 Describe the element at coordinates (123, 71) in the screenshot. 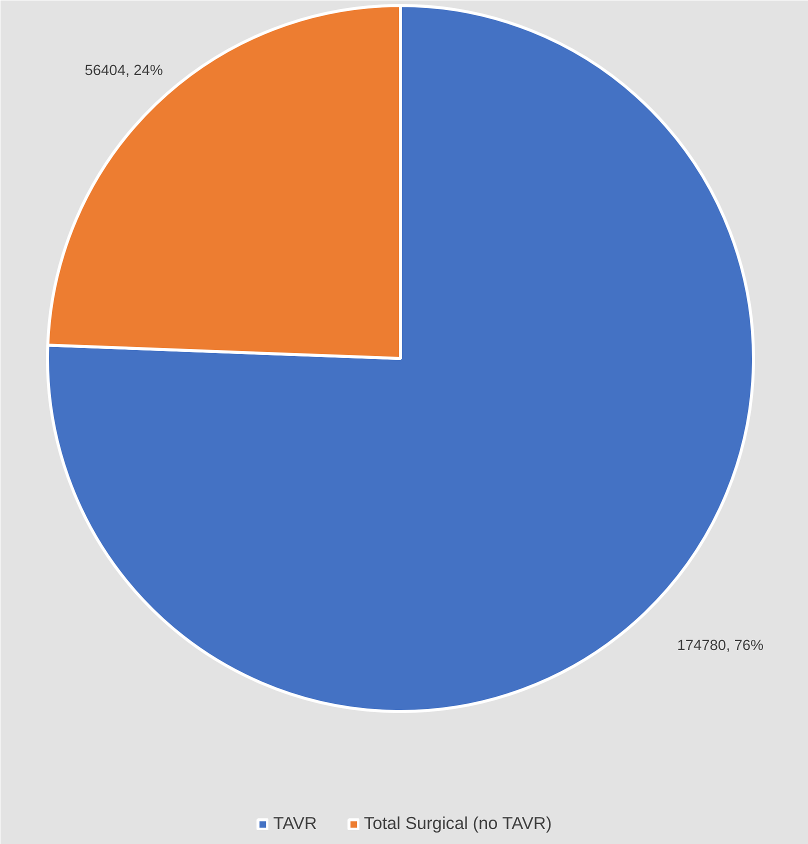

I see `data-label: 56404, 24%` at that location.